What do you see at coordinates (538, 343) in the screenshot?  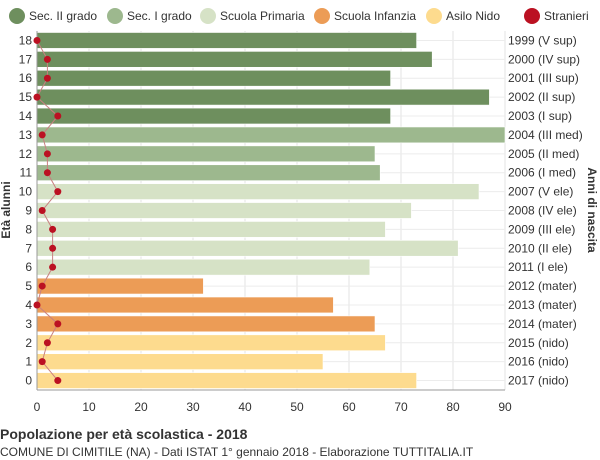 I see `birth-year-label: 2015 (nido)` at bounding box center [538, 343].